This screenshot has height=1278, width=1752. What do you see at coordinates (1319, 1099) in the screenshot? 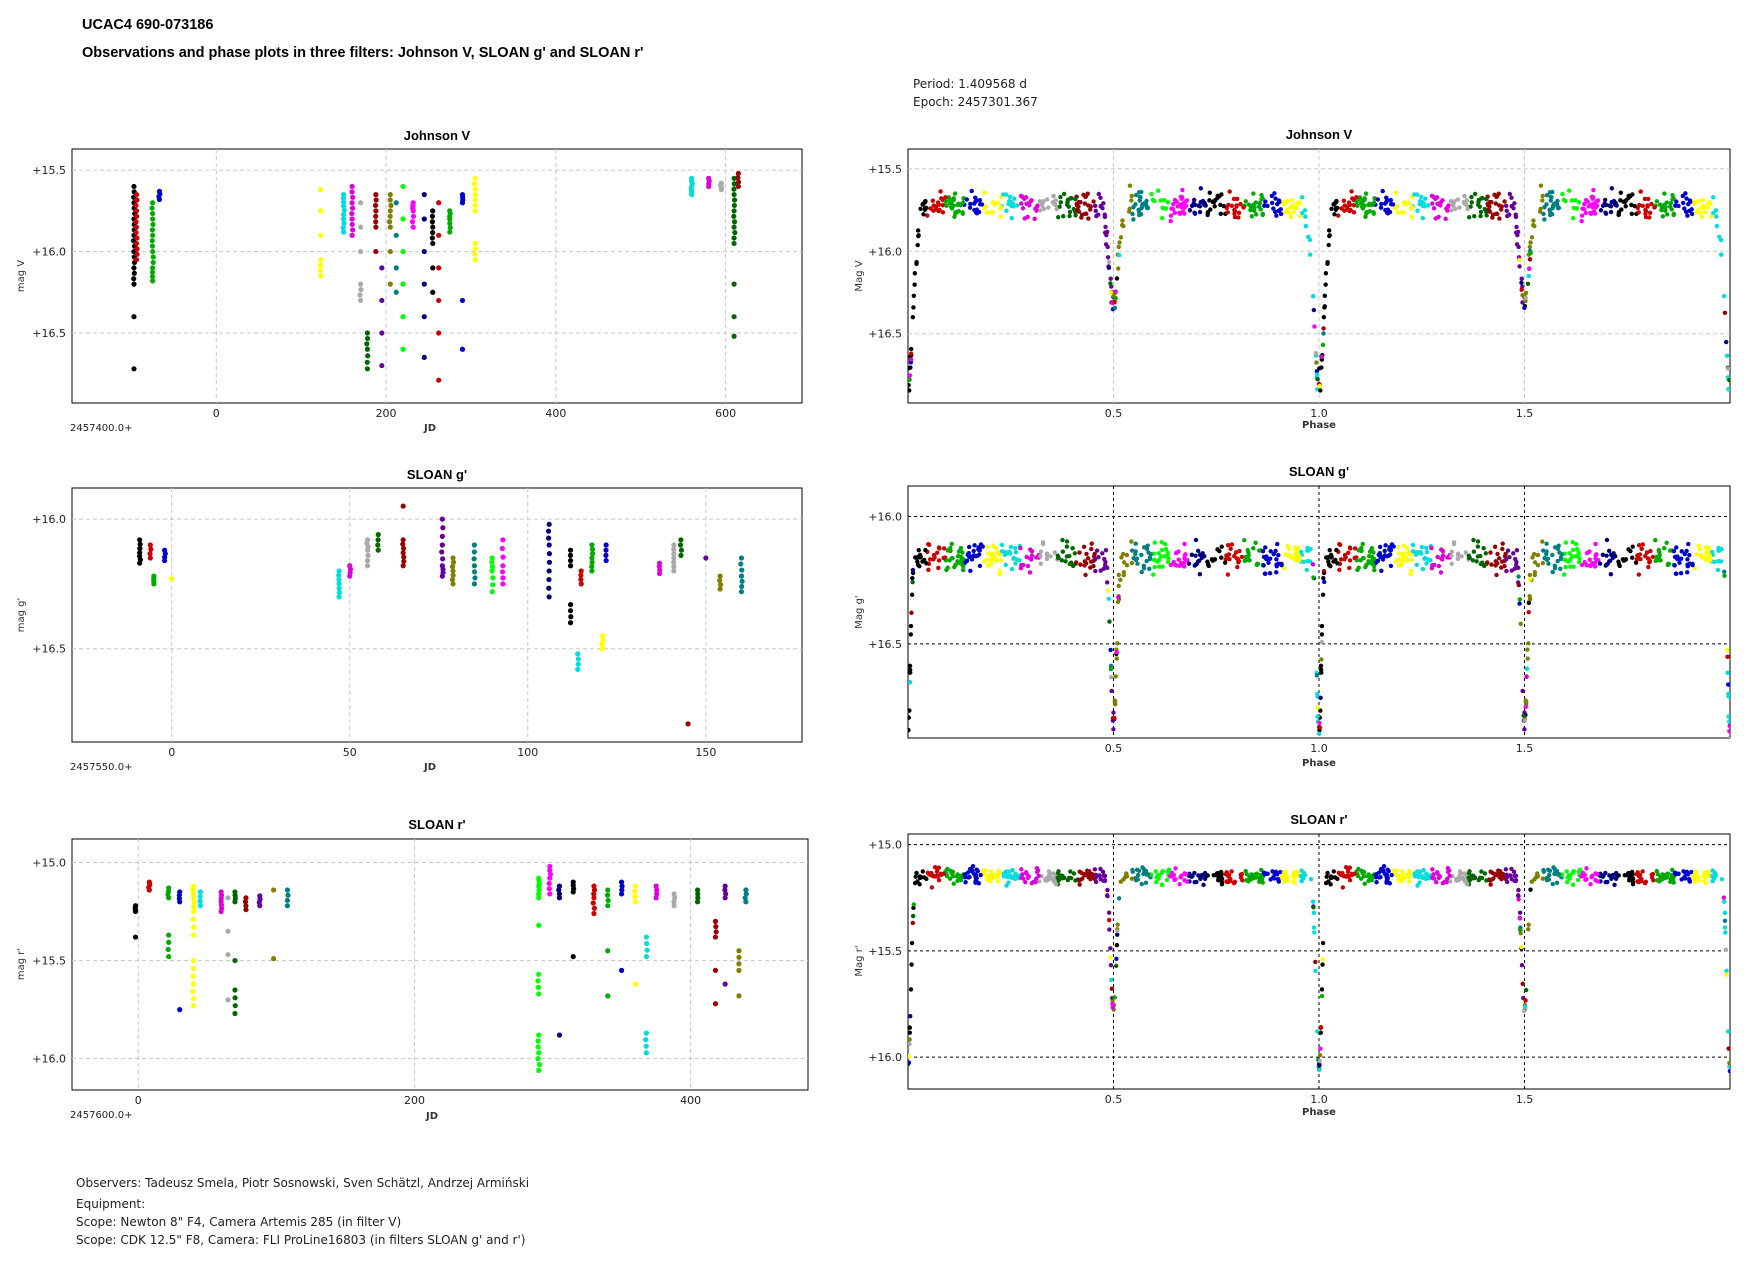
I see `x-tick-label: 1.0` at bounding box center [1319, 1099].